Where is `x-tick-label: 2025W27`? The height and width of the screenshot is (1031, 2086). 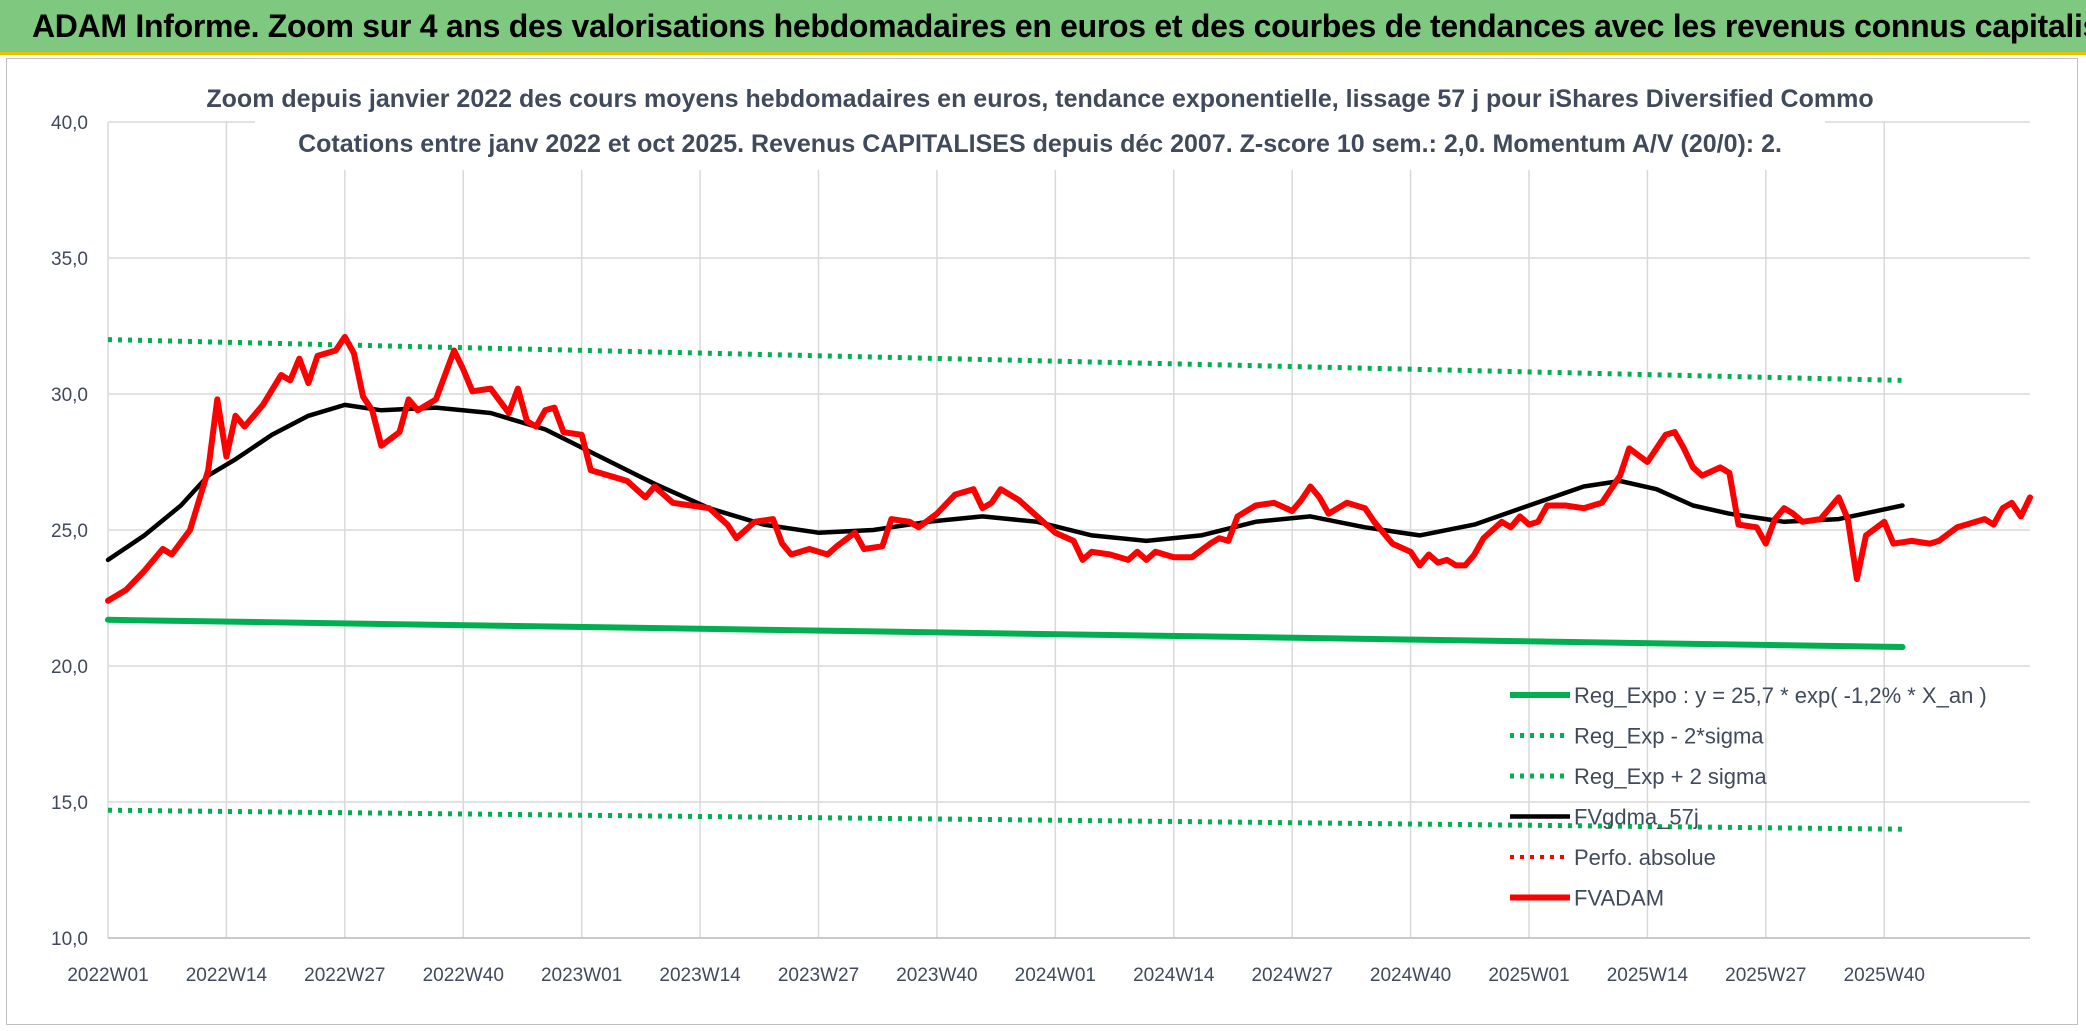
x-tick-label: 2025W27 is located at coordinates (1765, 975).